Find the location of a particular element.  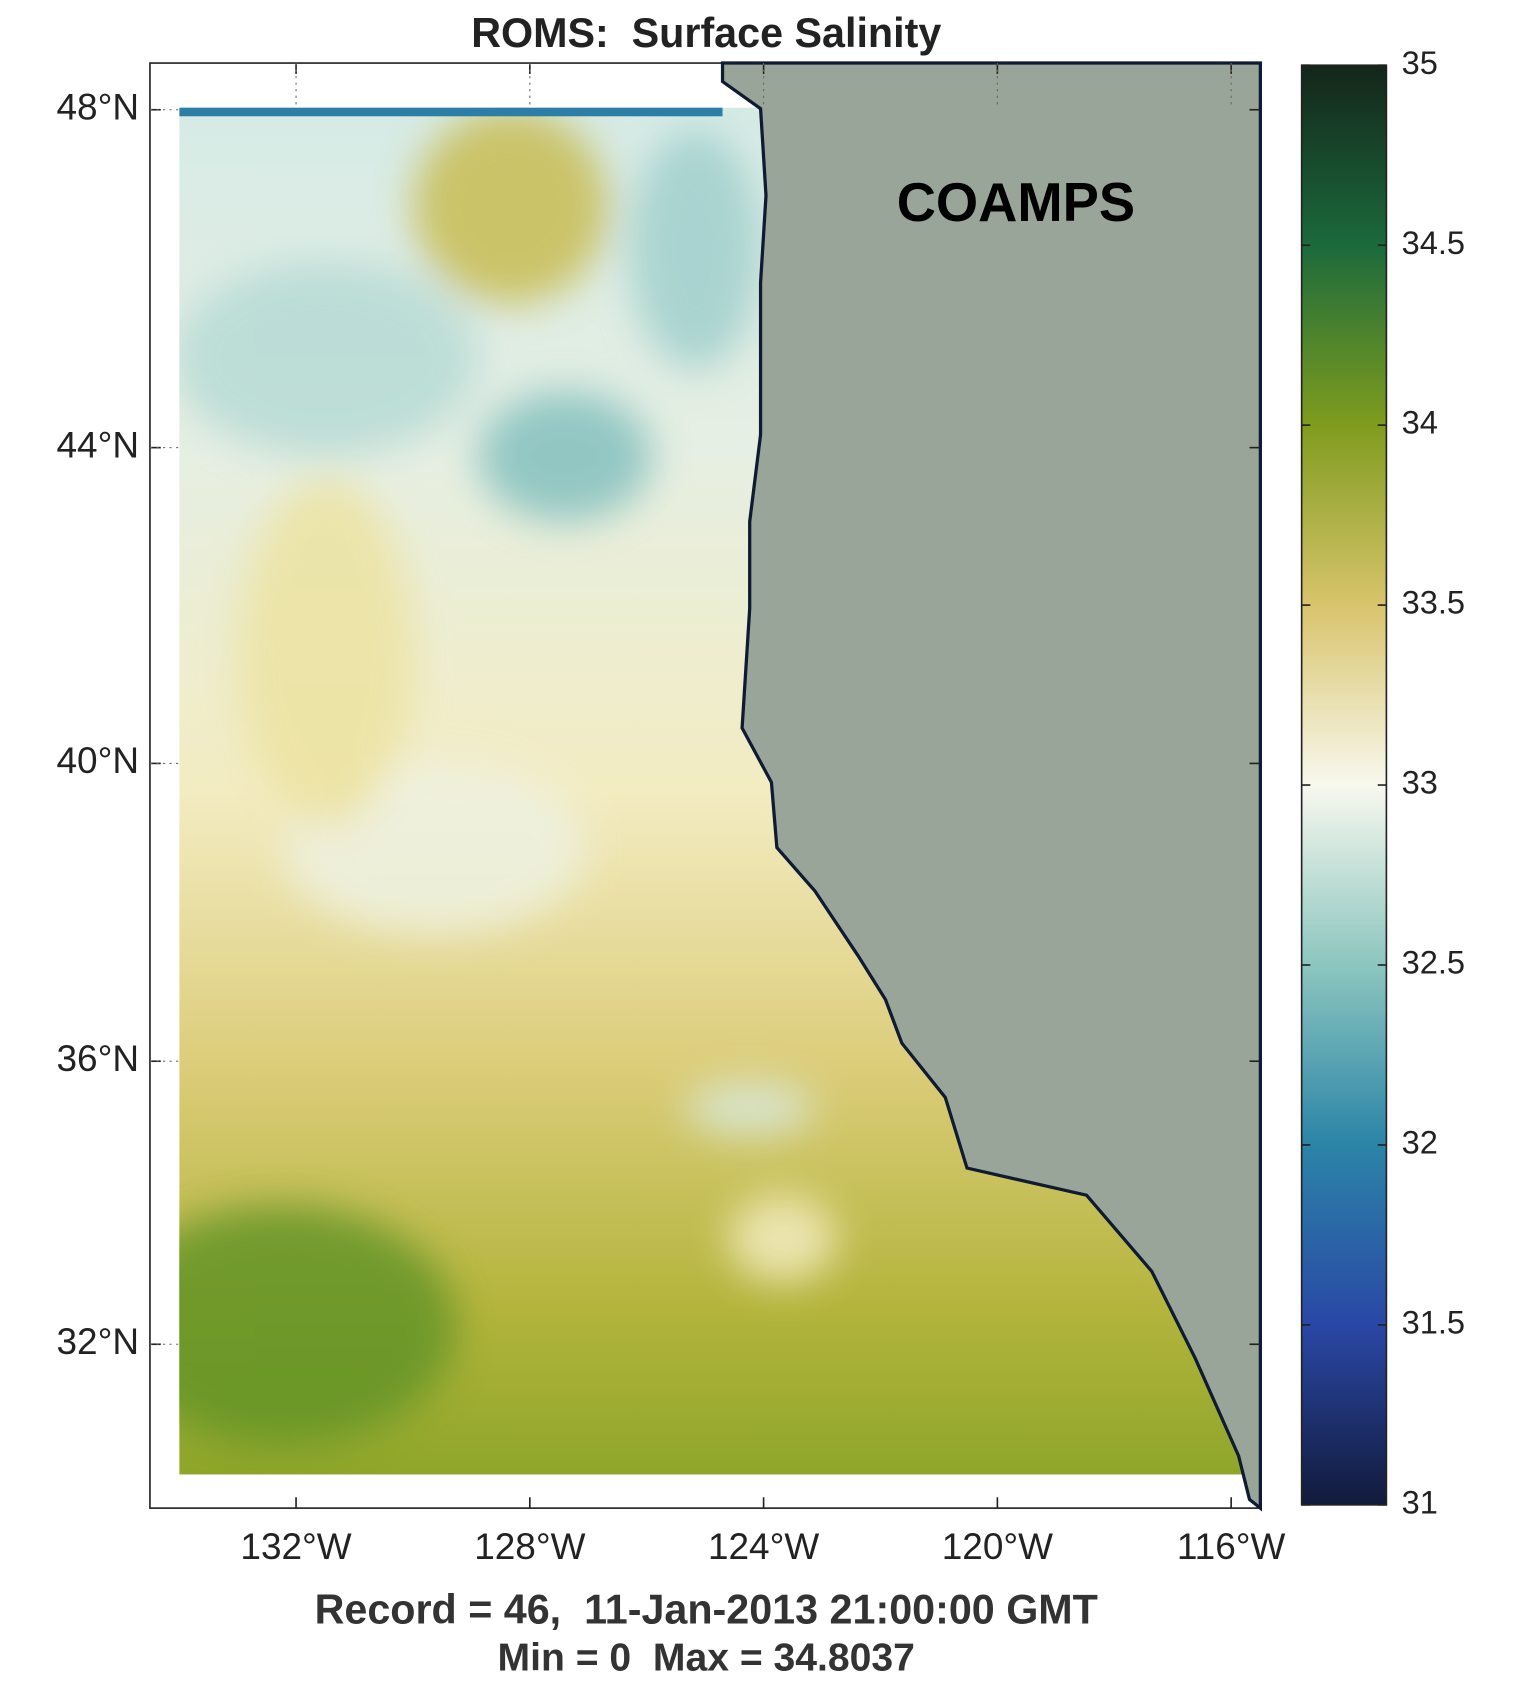

x-tick-label: 124°W is located at coordinates (763, 1546).